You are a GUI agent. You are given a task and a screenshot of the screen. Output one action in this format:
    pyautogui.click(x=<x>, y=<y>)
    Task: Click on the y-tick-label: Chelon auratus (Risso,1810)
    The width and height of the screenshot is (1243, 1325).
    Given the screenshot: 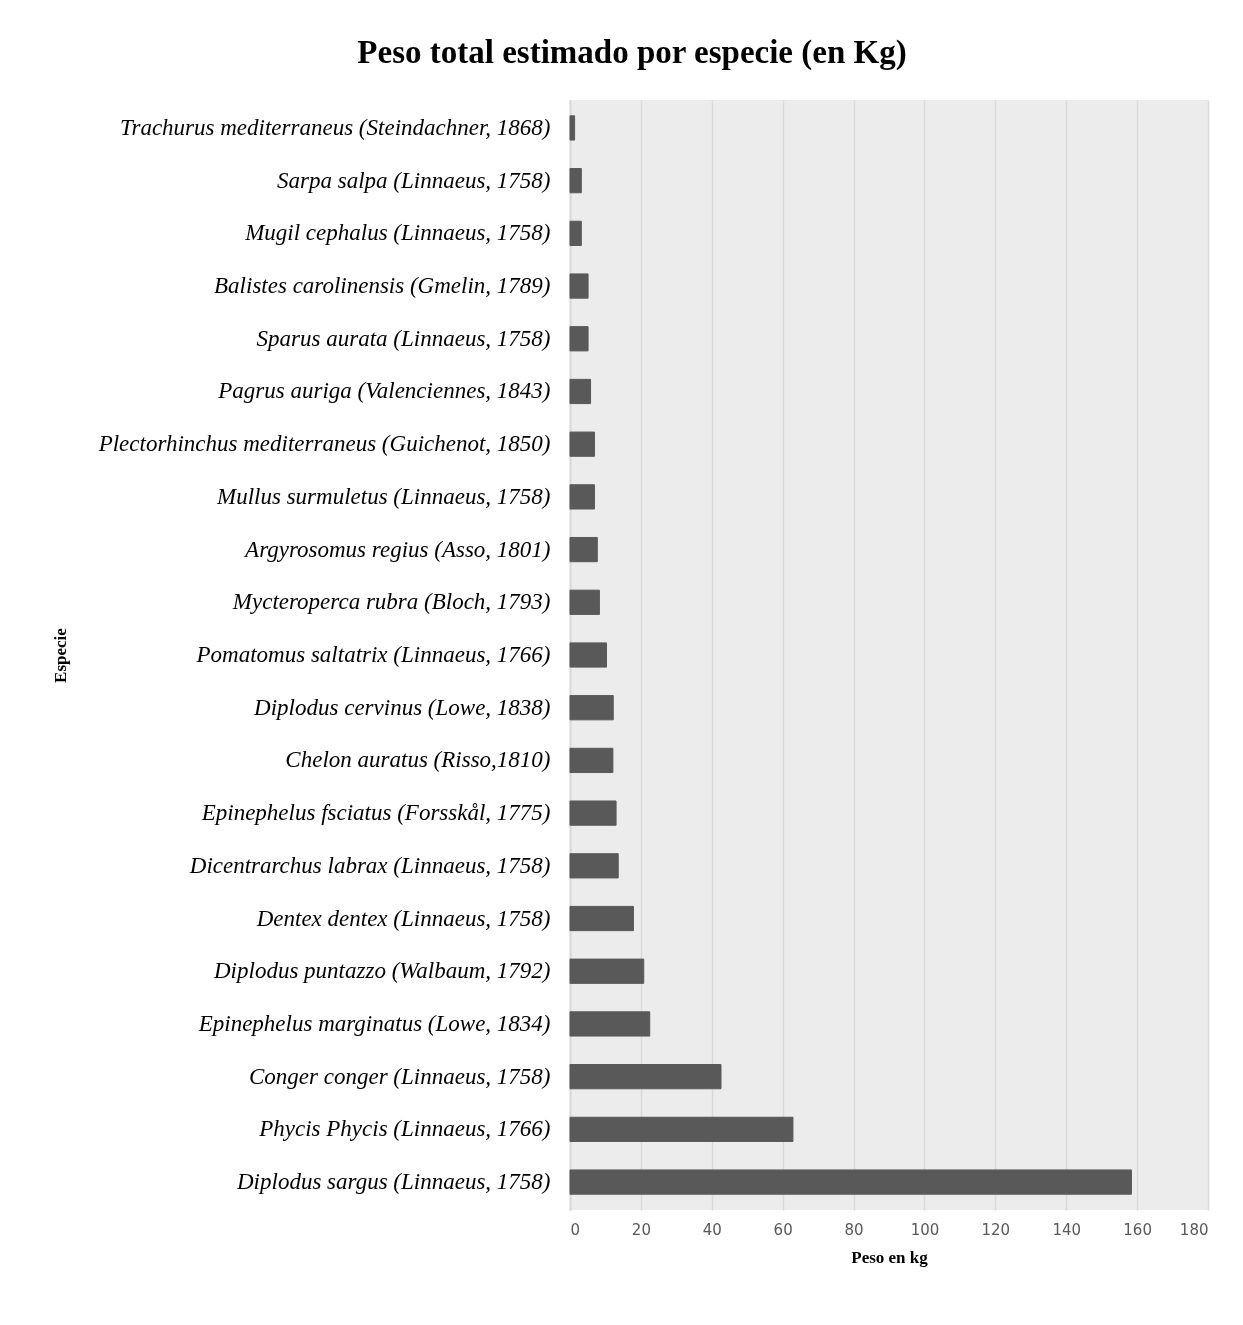 What is the action you would take?
    pyautogui.click(x=418, y=760)
    